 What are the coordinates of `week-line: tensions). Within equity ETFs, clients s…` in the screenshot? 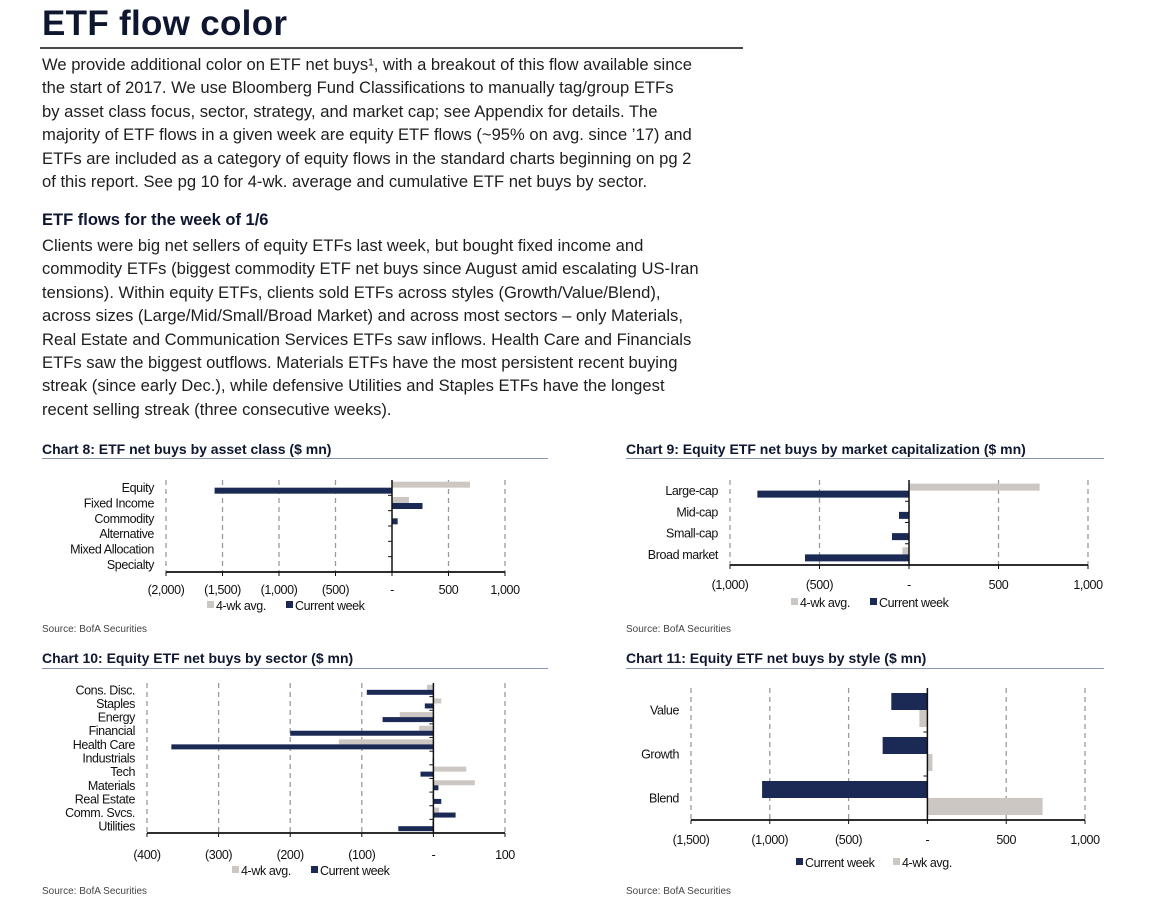 It's located at (351, 292).